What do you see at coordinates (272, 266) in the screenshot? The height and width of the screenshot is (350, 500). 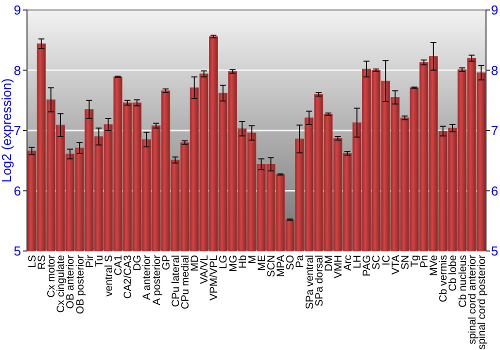 I see `x-tick-label: SCN` at bounding box center [272, 266].